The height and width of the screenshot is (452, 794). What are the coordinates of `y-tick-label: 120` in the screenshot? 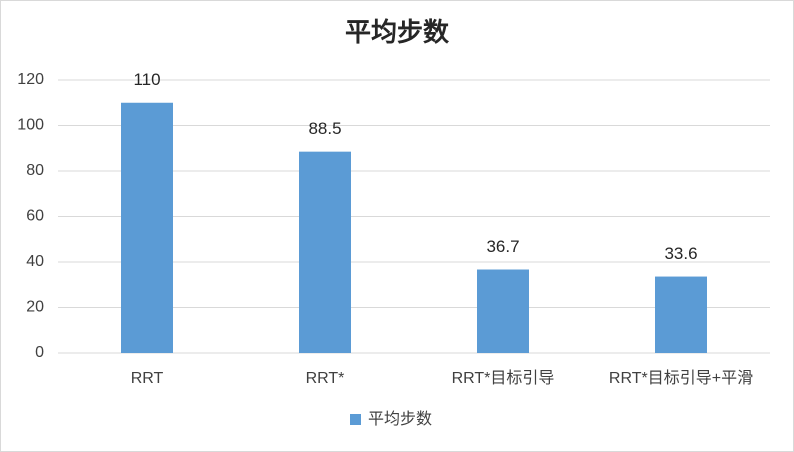 It's located at (30, 79).